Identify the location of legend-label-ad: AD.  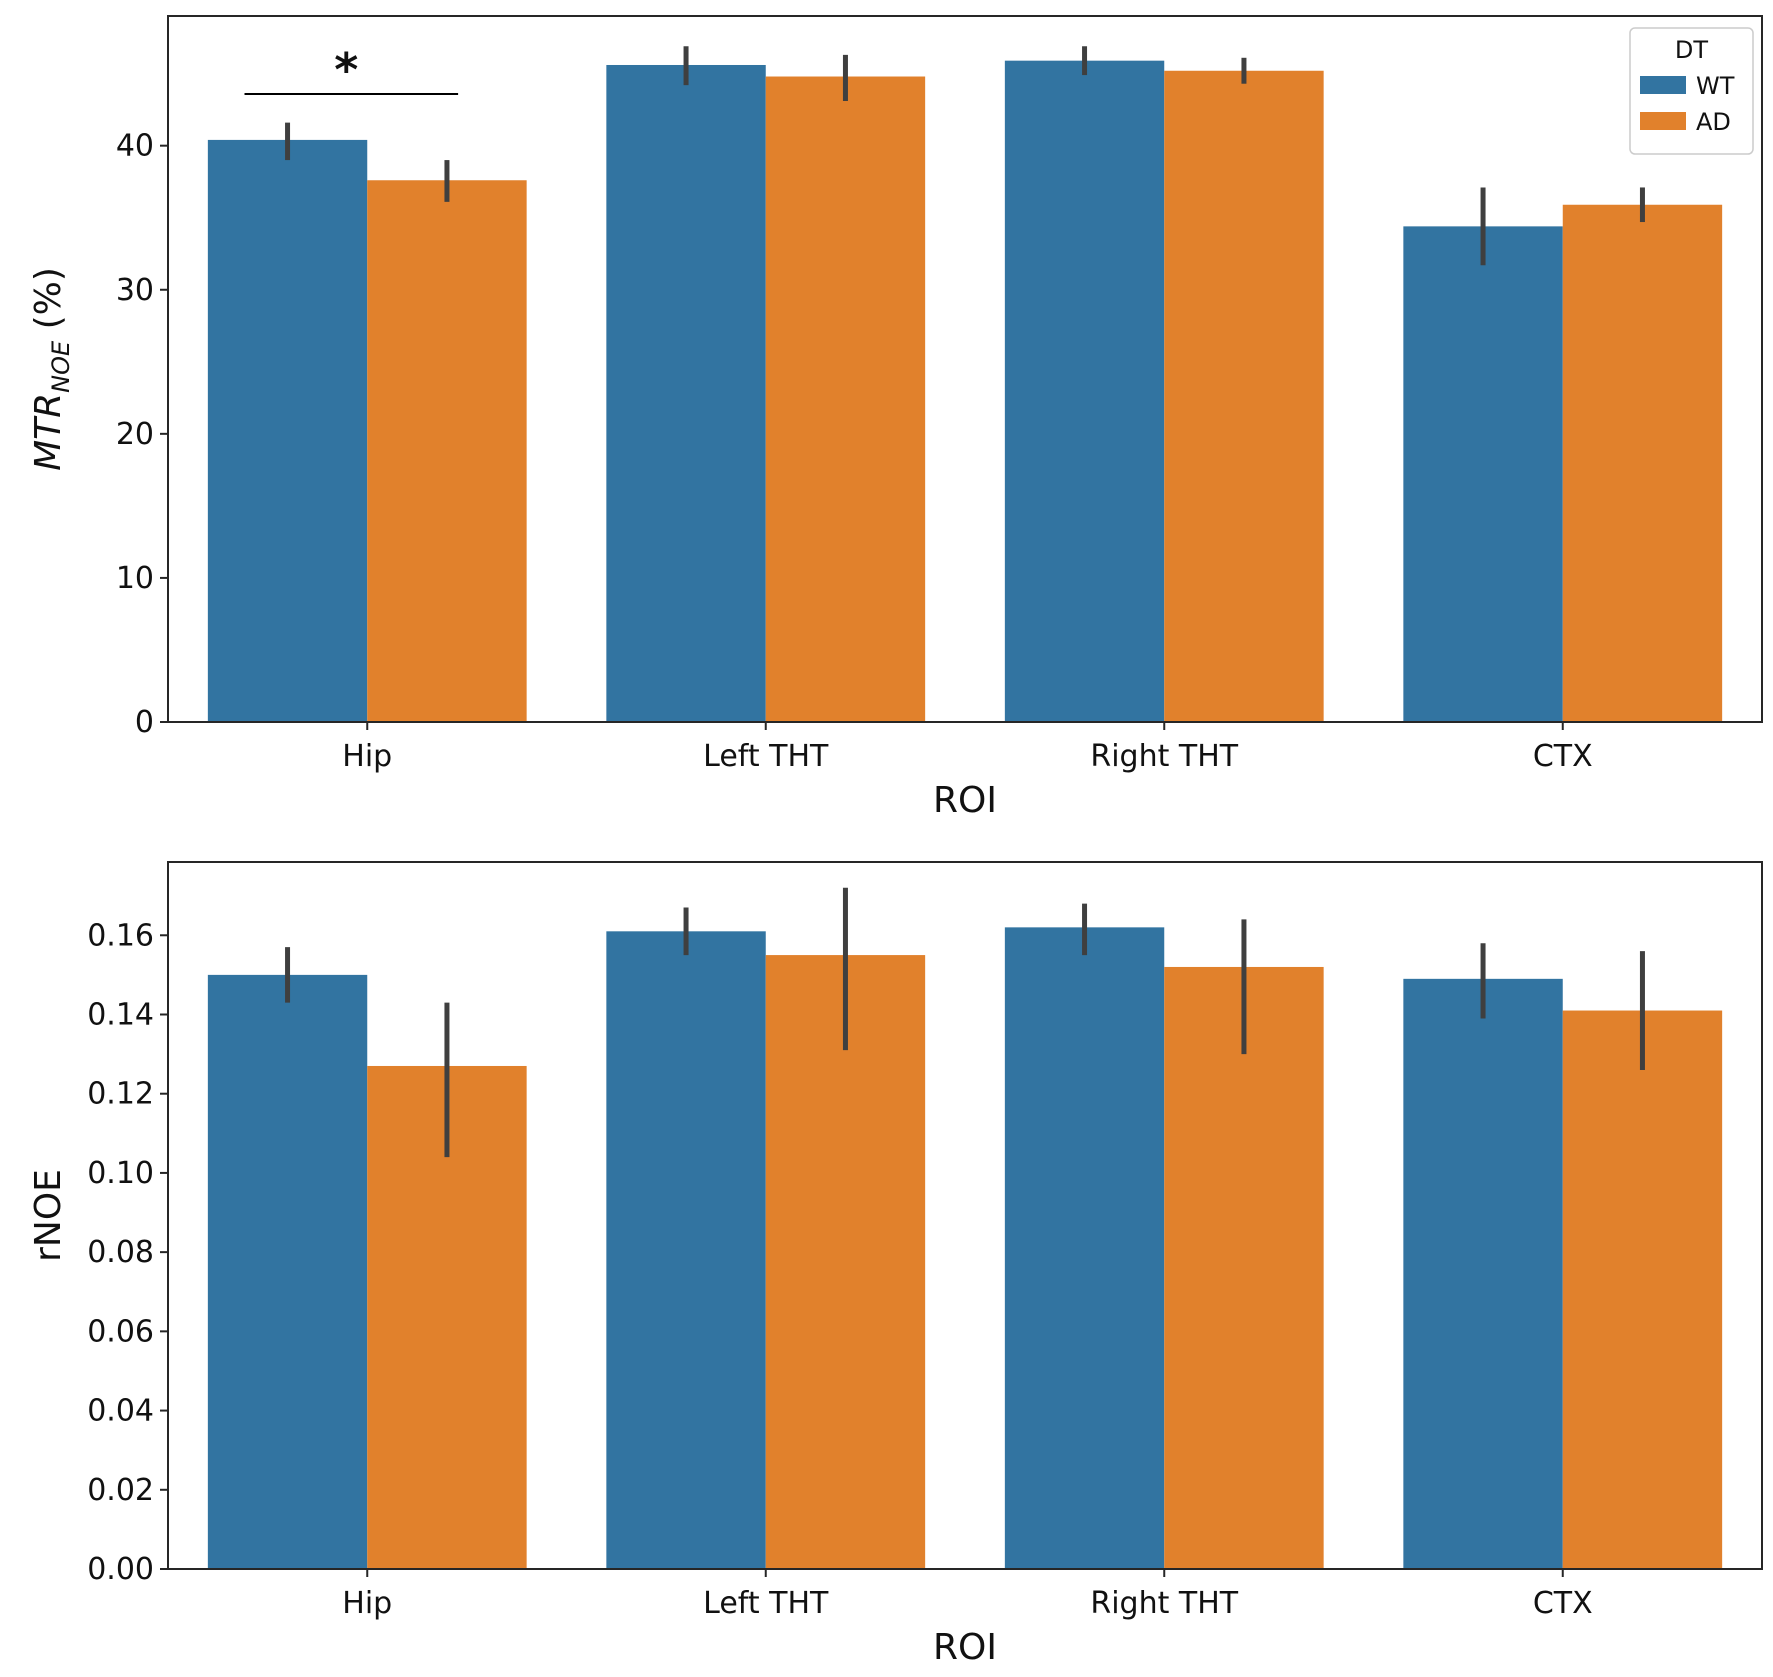
(1713, 122).